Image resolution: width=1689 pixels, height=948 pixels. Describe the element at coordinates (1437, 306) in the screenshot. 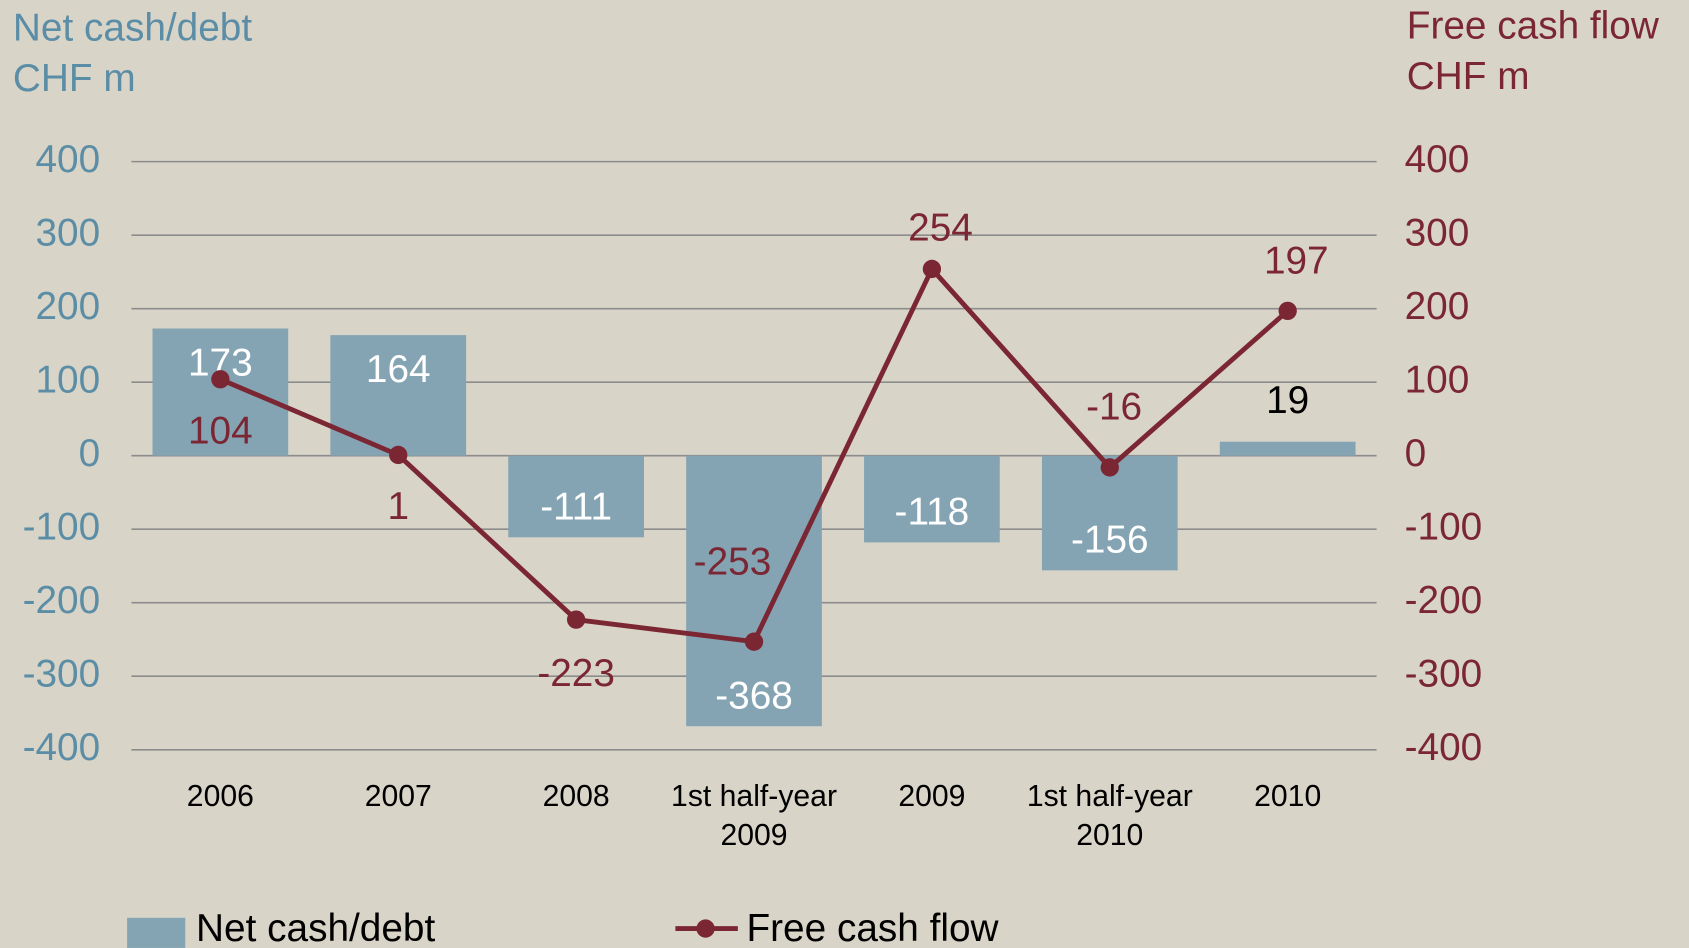

I see `y2-tick-label: 200` at that location.